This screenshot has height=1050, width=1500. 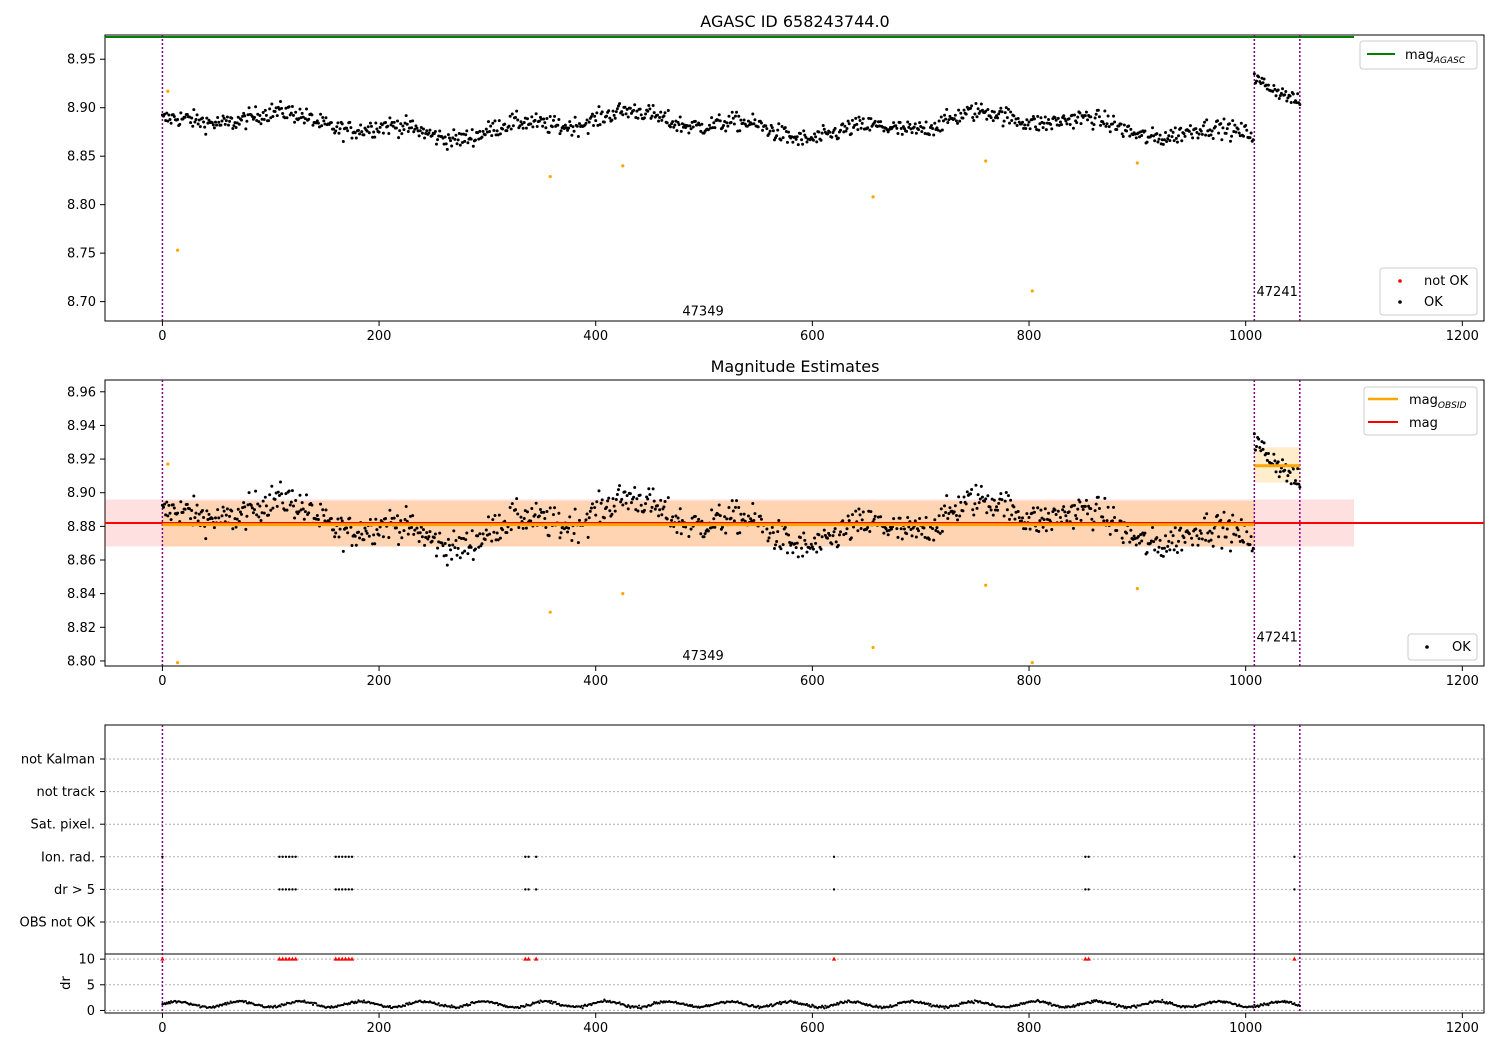 What do you see at coordinates (177, 663) in the screenshot?
I see `outlier-point` at bounding box center [177, 663].